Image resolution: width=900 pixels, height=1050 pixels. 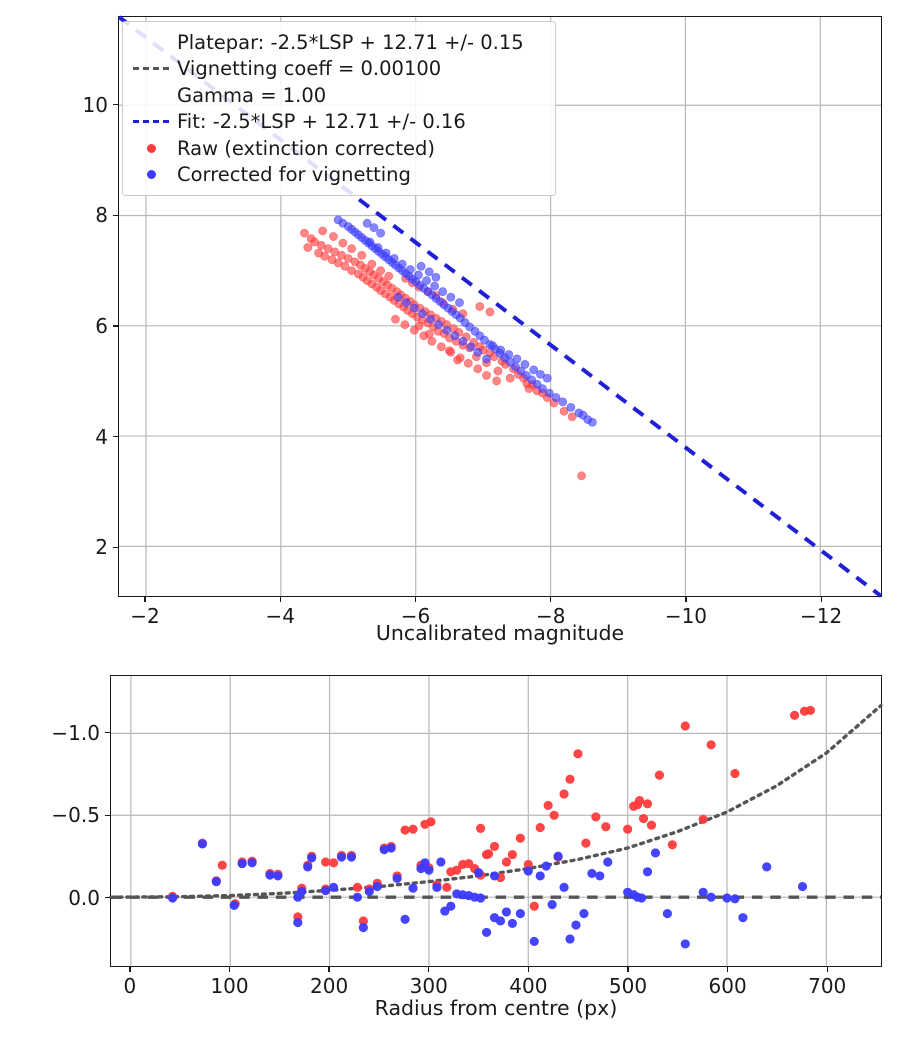 What do you see at coordinates (280, 616) in the screenshot?
I see `x-tick-label: −4` at bounding box center [280, 616].